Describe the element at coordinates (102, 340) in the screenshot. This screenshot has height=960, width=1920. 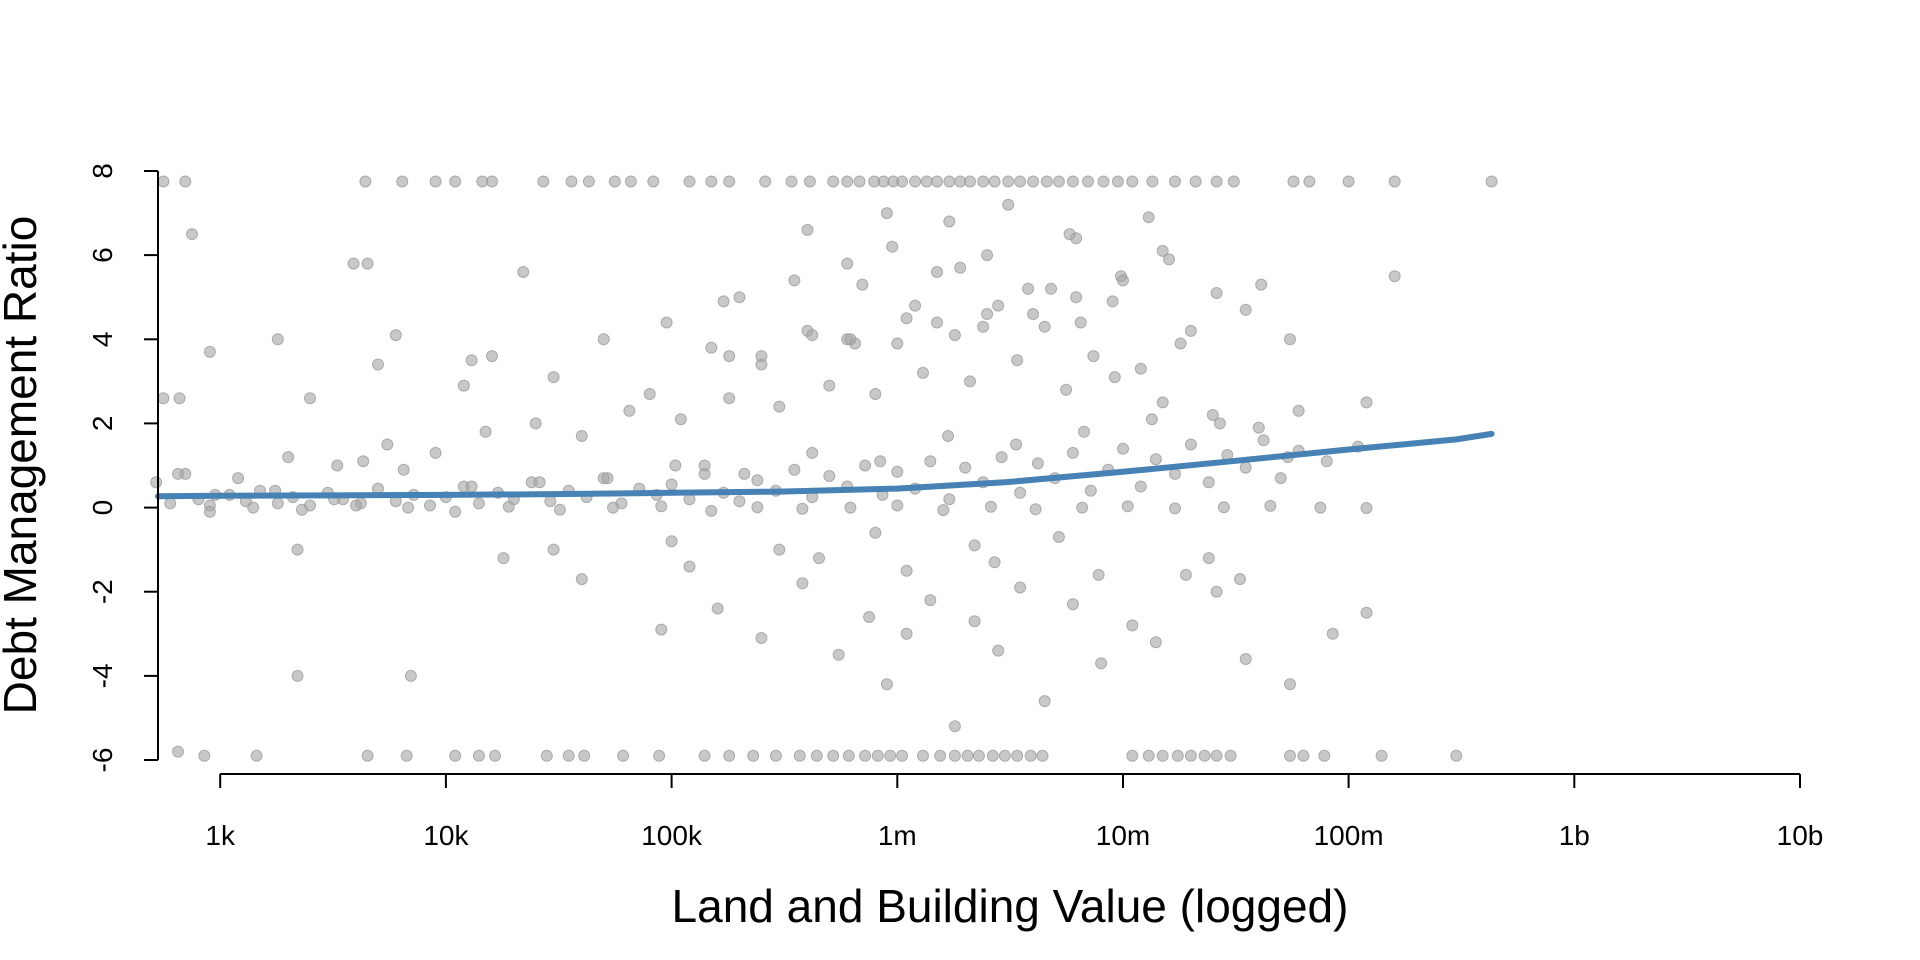
I see `y-tick-label: 4` at that location.